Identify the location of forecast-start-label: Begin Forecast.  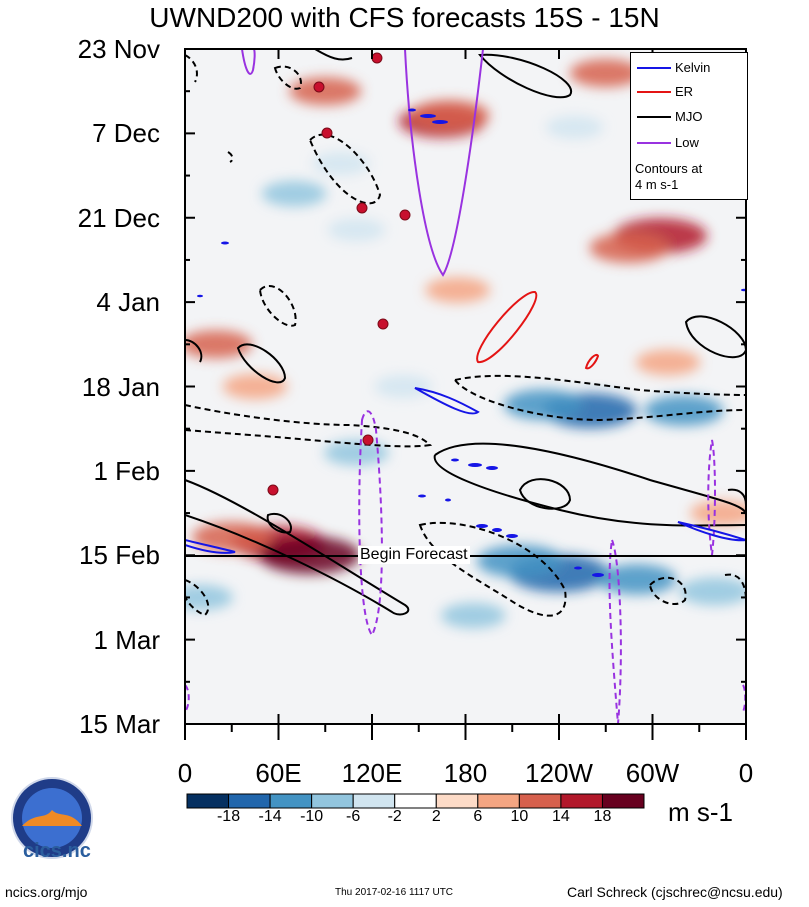
(414, 555).